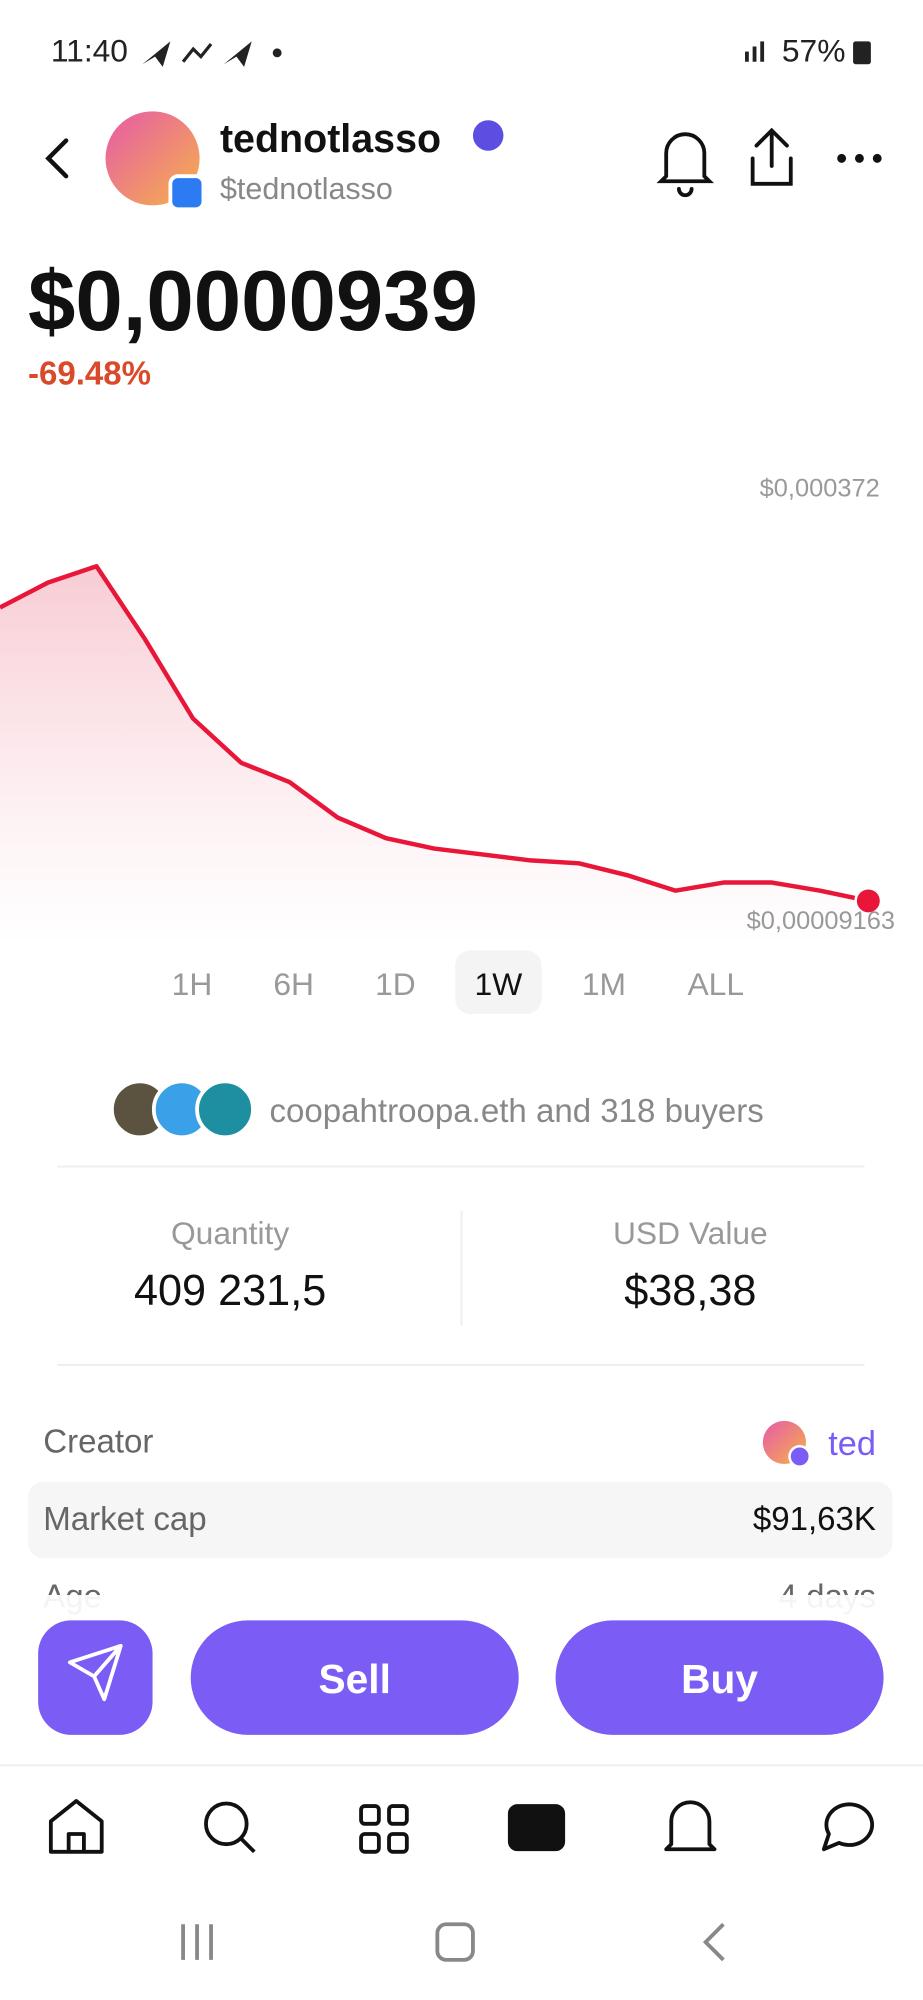 This screenshot has width=923, height=2000. I want to click on nav-notifications, so click(690, 1826).